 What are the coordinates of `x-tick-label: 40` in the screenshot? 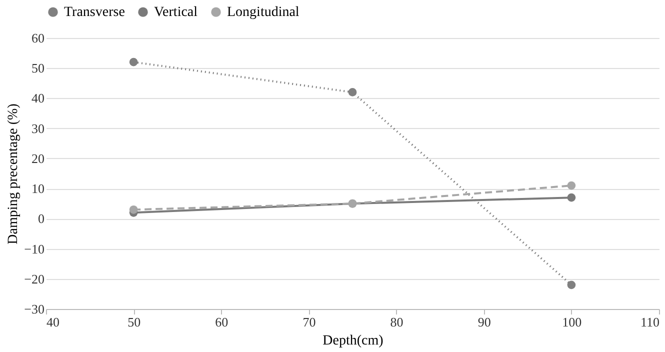 It's located at (53, 322).